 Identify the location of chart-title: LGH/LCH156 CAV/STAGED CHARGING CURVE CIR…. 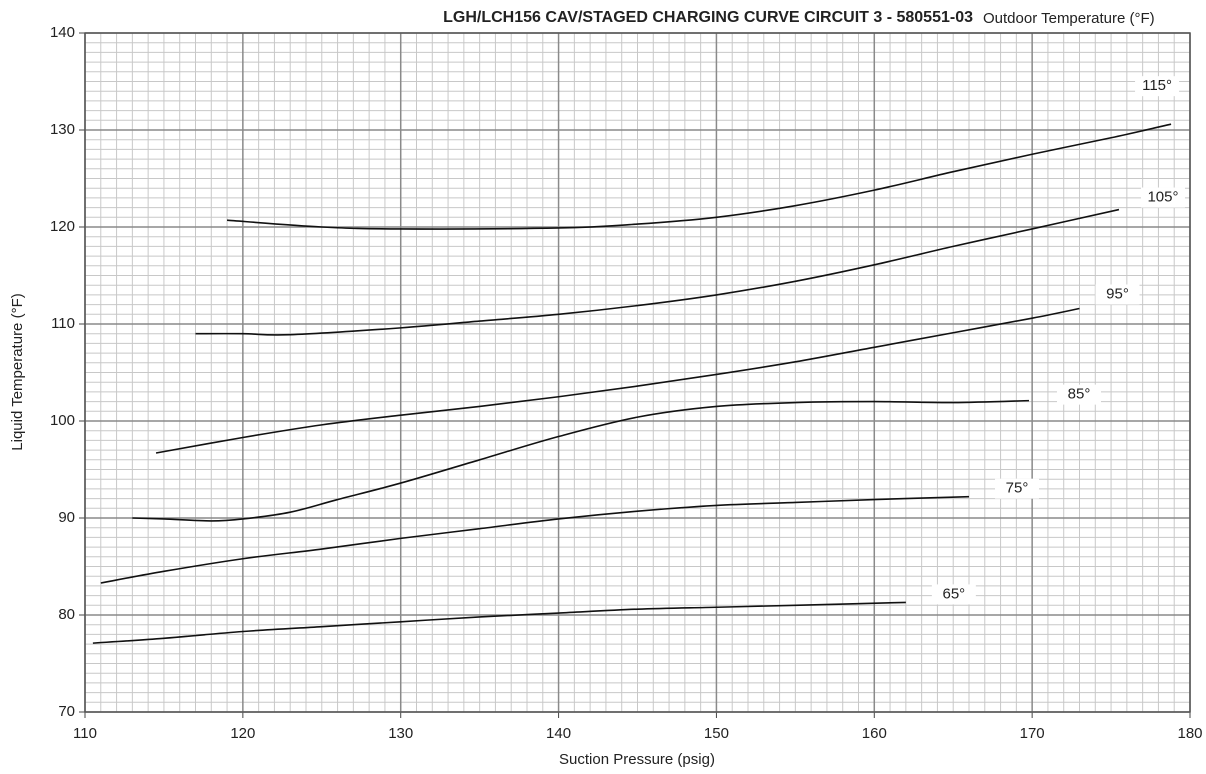
(708, 17).